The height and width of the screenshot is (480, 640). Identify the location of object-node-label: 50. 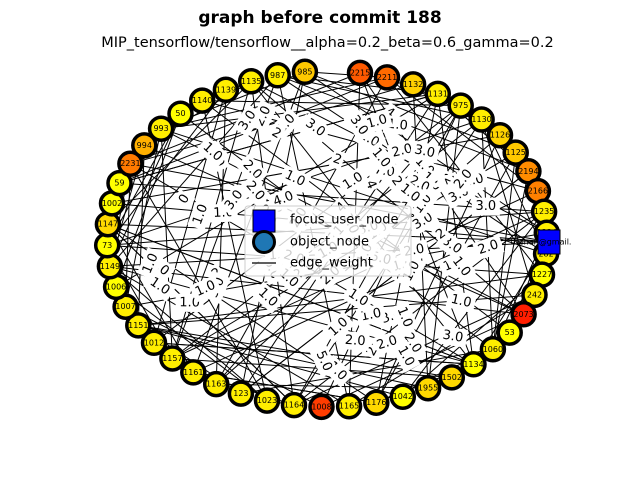
(180, 113).